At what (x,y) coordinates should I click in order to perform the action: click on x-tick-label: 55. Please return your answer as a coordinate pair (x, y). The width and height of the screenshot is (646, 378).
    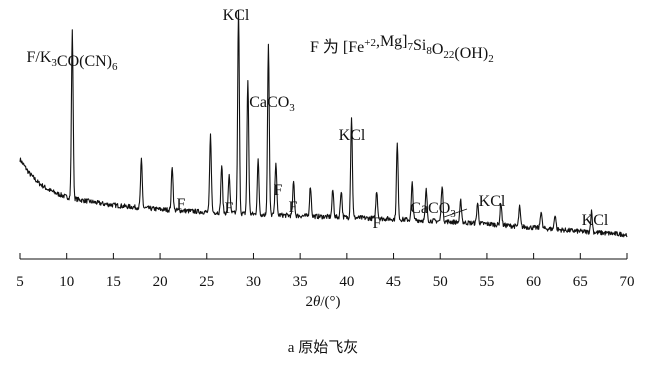
    Looking at the image, I should click on (486, 282).